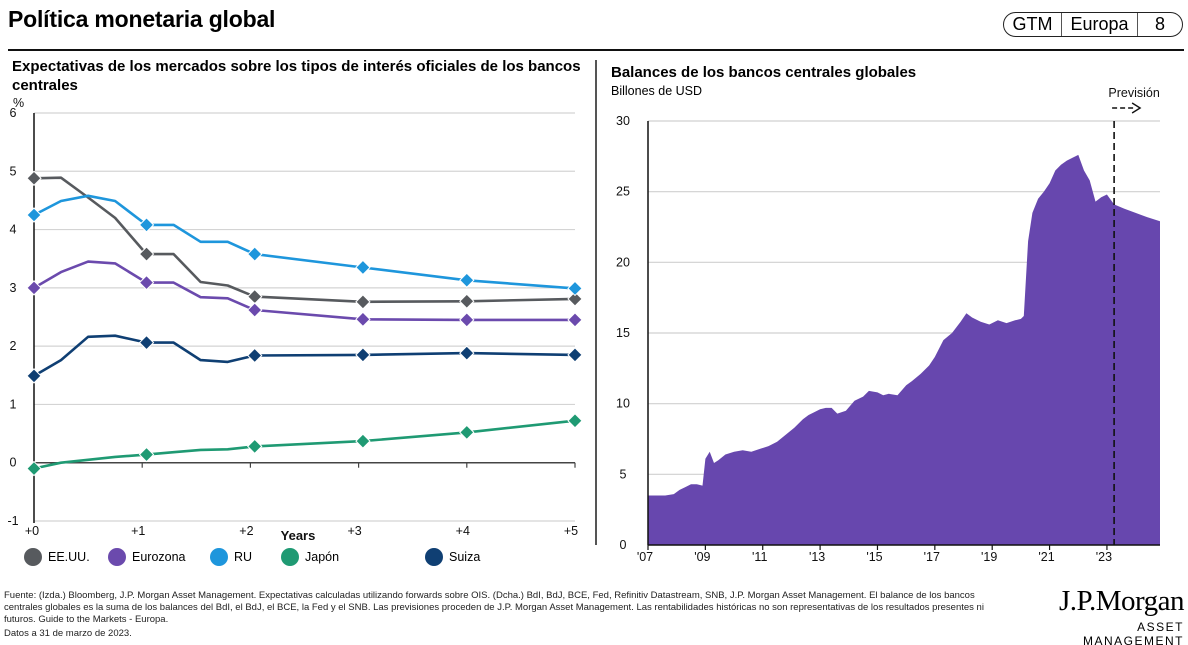 The image size is (1188, 645). What do you see at coordinates (142, 19) in the screenshot?
I see `page-title: Política monetaria global` at bounding box center [142, 19].